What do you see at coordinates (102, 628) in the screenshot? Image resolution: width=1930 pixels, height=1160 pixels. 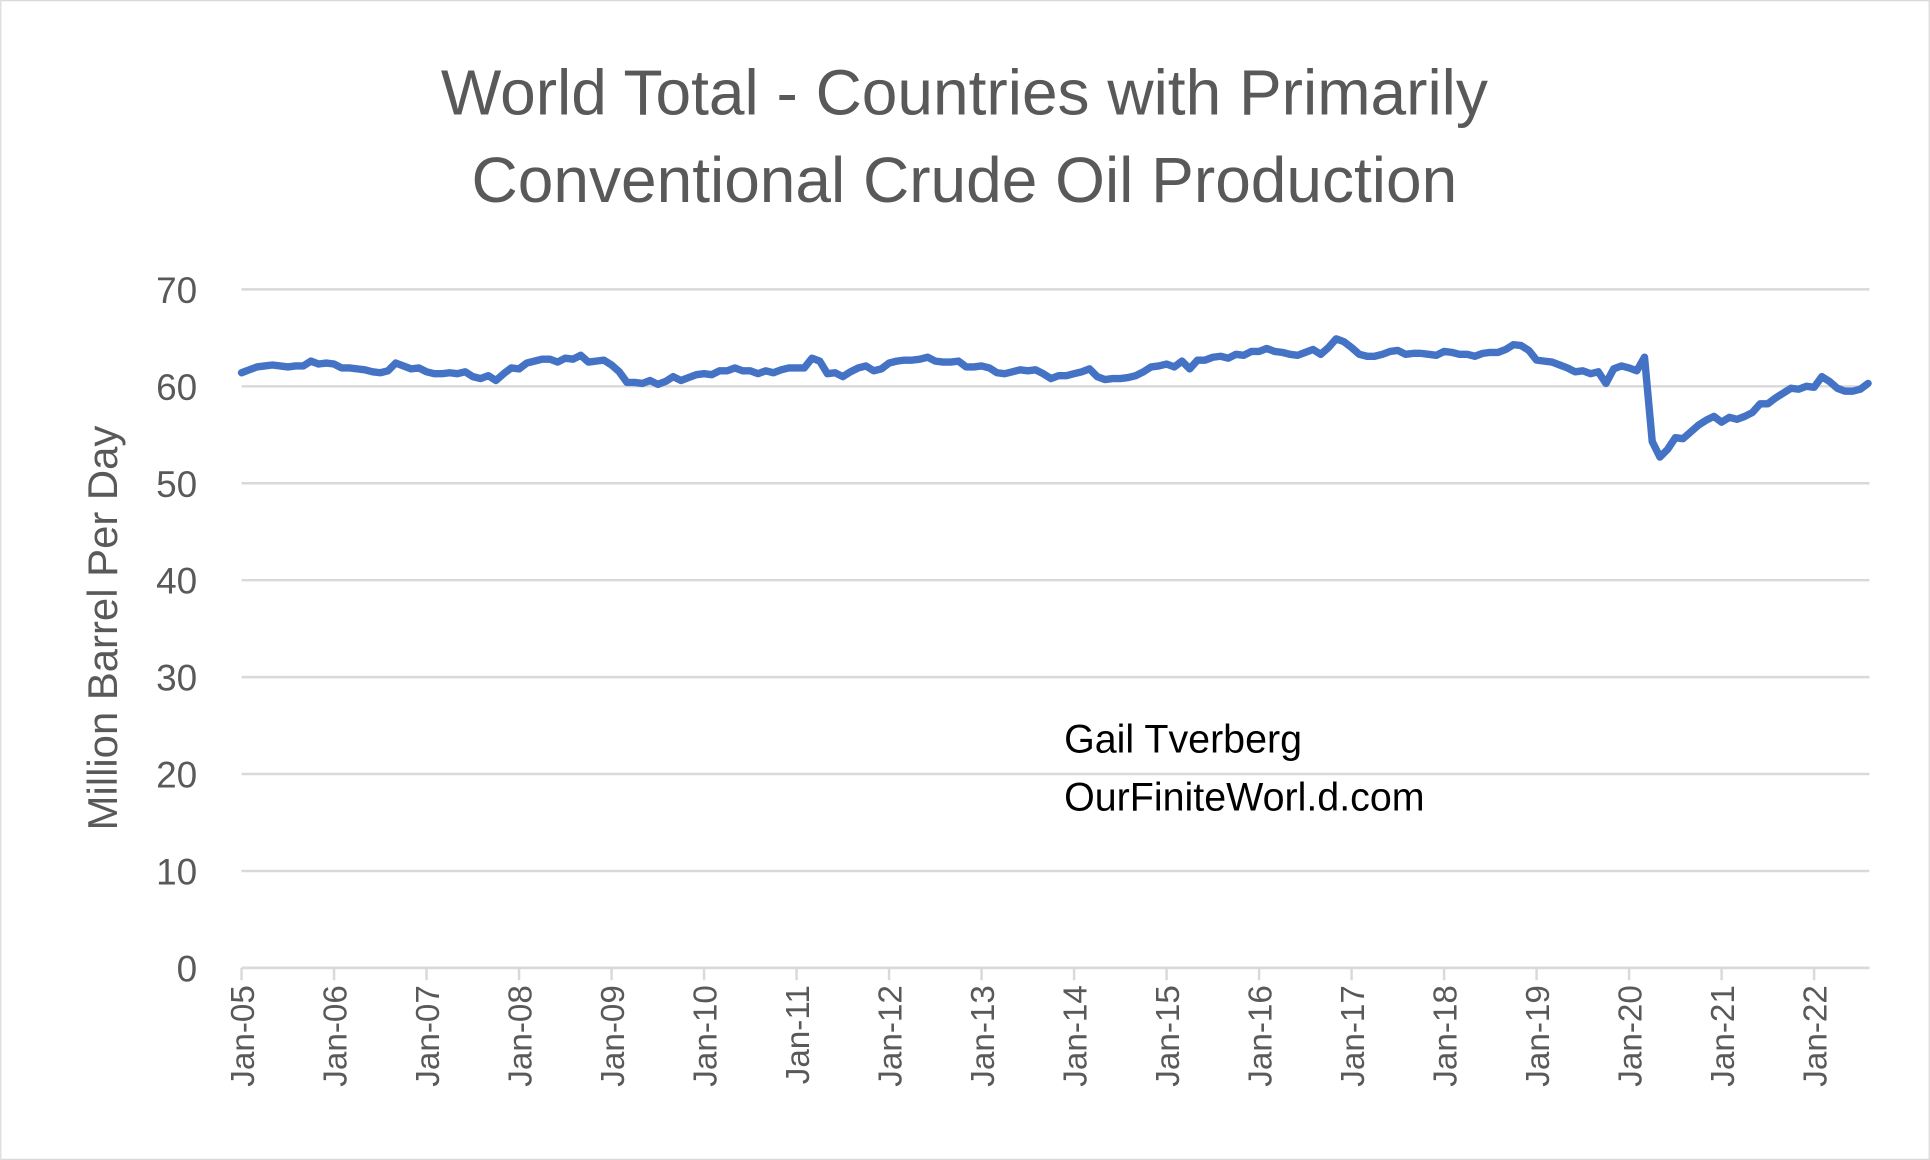 I see `y-axis-label: Million Barrel Per Day` at bounding box center [102, 628].